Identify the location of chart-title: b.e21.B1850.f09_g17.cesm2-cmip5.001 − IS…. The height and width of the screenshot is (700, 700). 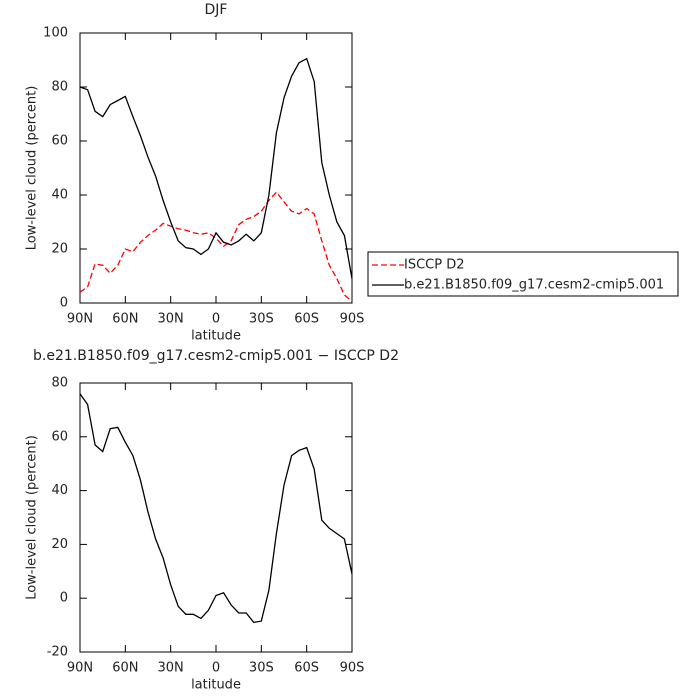
(216, 356).